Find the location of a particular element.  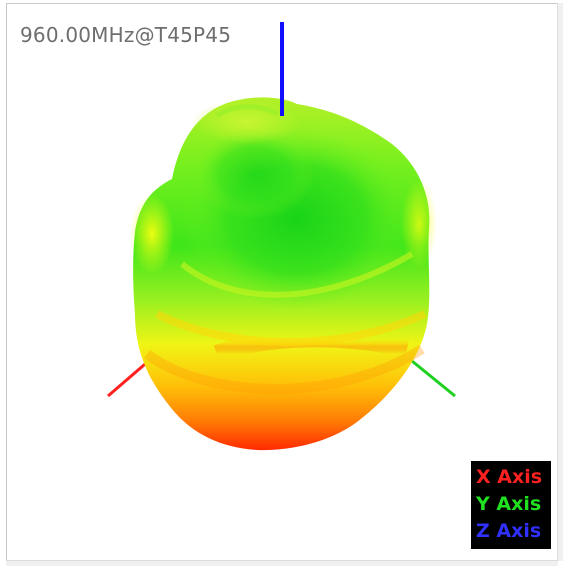

legend-z-axis: Z Axis is located at coordinates (509, 531).